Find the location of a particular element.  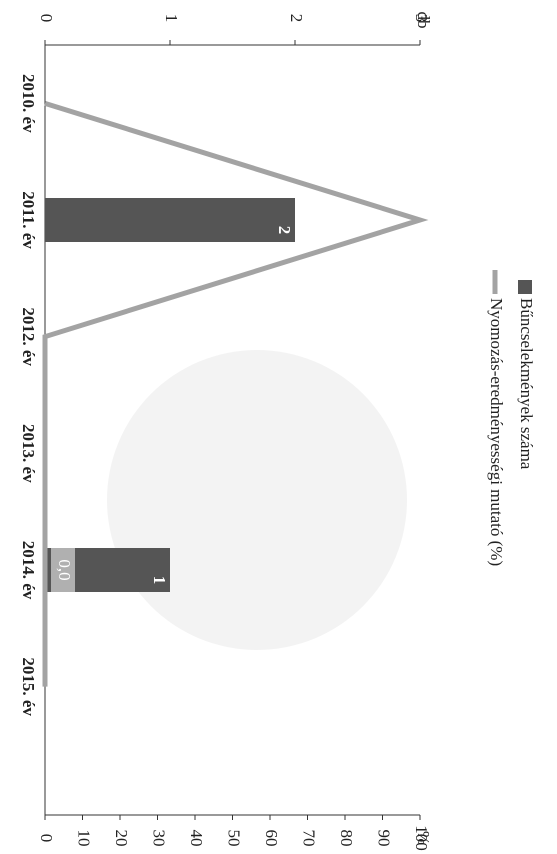

y2-axis-title: % is located at coordinates (423, 838).